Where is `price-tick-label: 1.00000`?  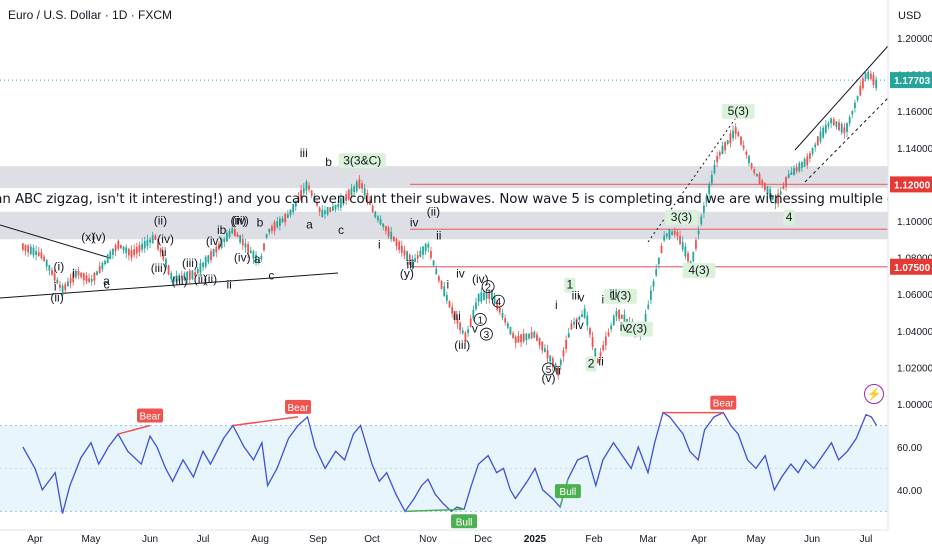 price-tick-label: 1.00000 is located at coordinates (914, 405).